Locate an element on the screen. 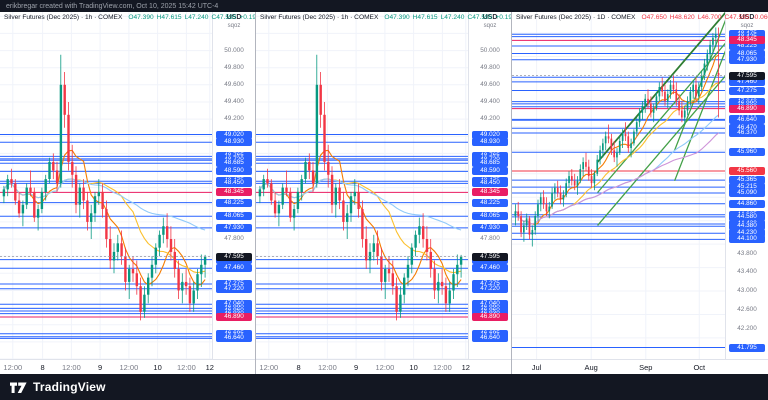 The width and height of the screenshot is (768, 400). price-level-badge: 44.860 is located at coordinates (747, 203).